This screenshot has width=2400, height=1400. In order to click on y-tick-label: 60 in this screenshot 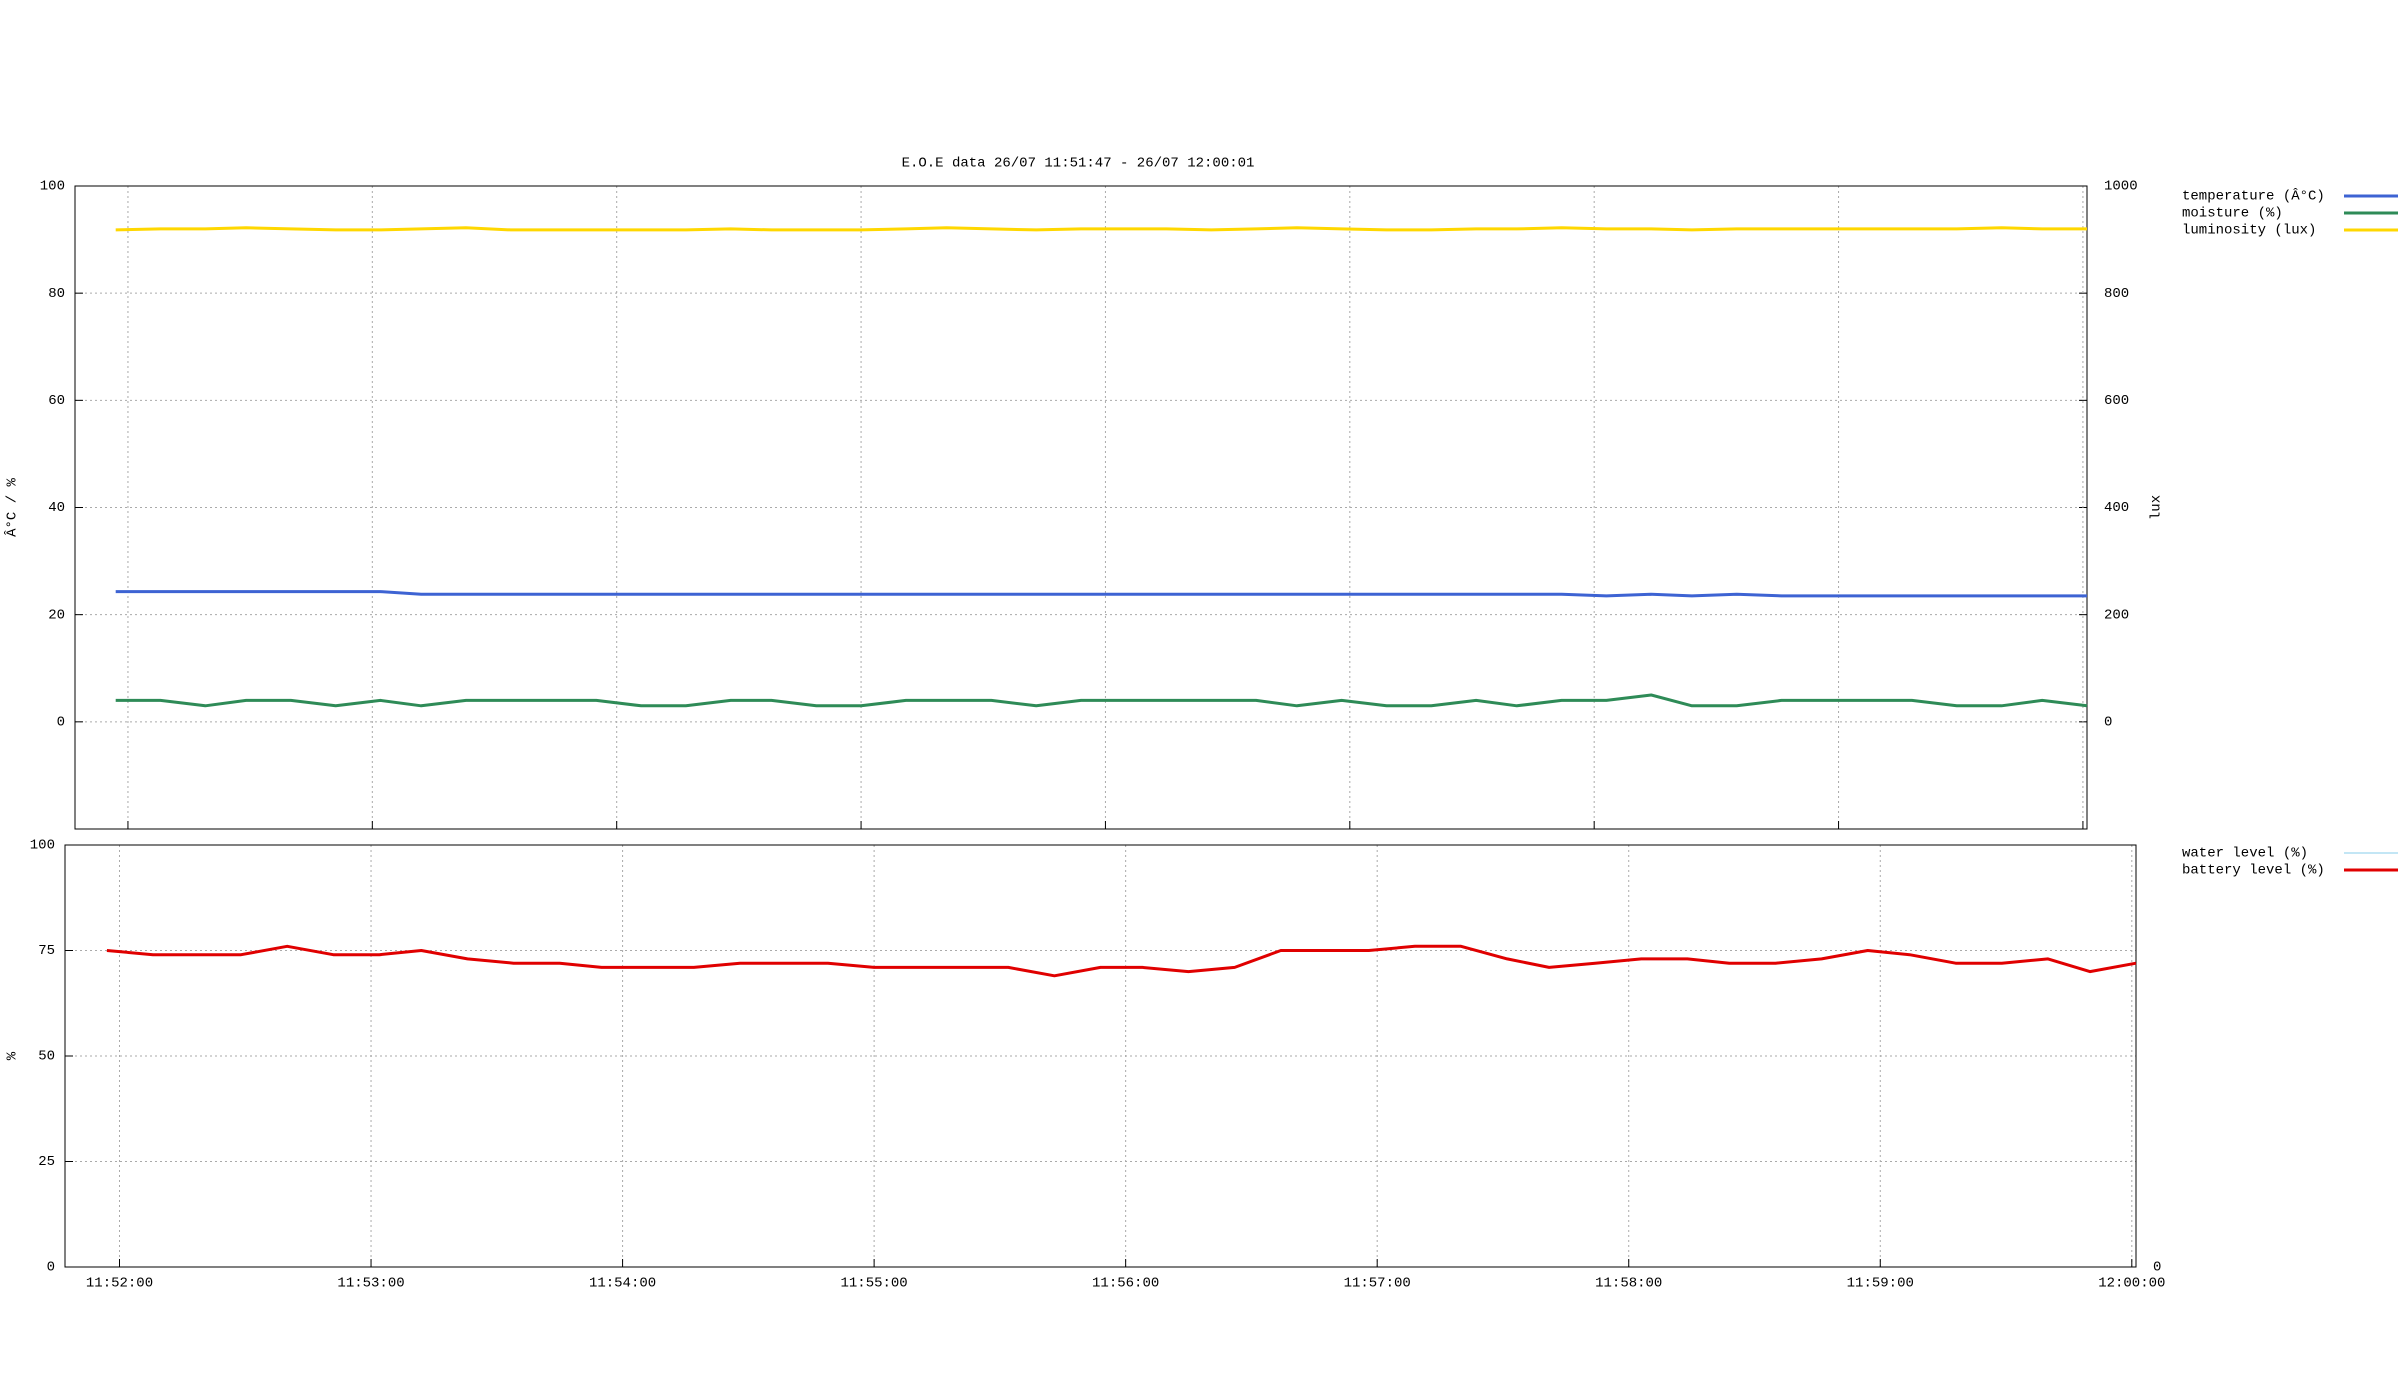, I will do `click(56, 401)`.